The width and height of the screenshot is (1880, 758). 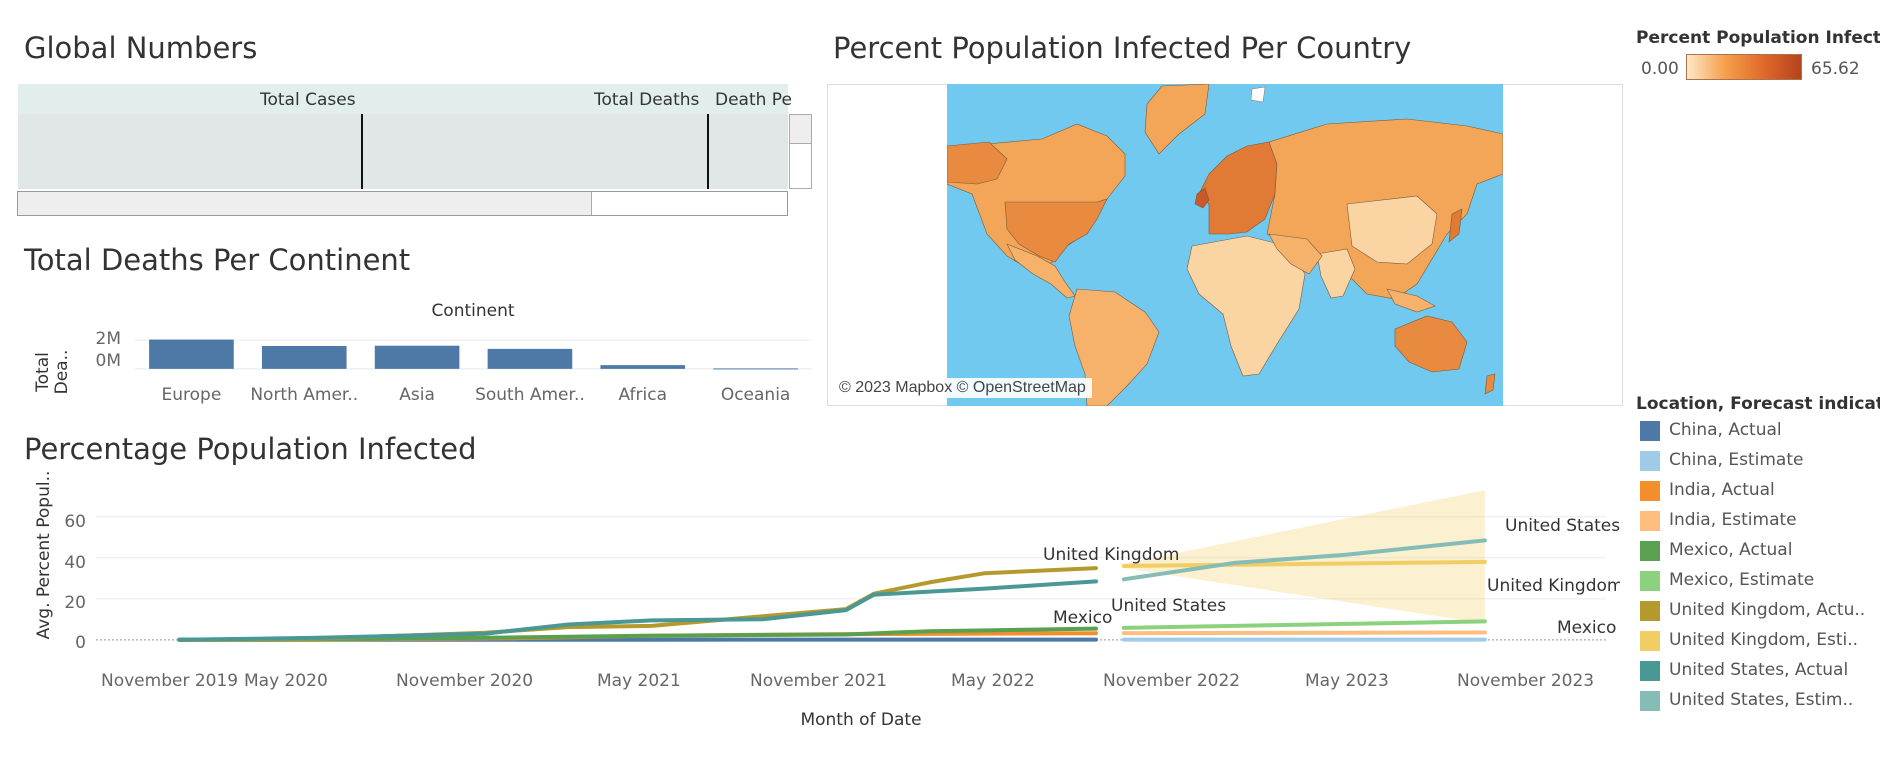 I want to click on bar-oceania, so click(x=755, y=369).